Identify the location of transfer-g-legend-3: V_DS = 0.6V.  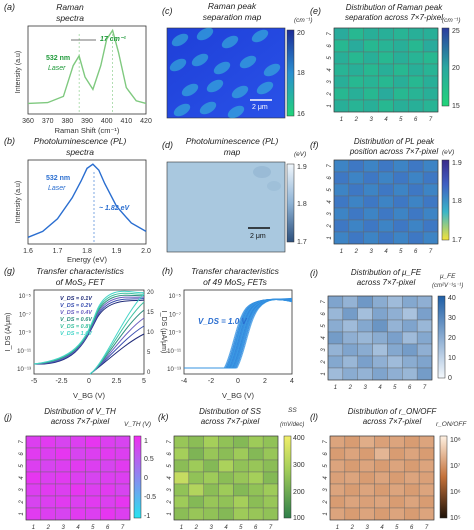
(76, 320).